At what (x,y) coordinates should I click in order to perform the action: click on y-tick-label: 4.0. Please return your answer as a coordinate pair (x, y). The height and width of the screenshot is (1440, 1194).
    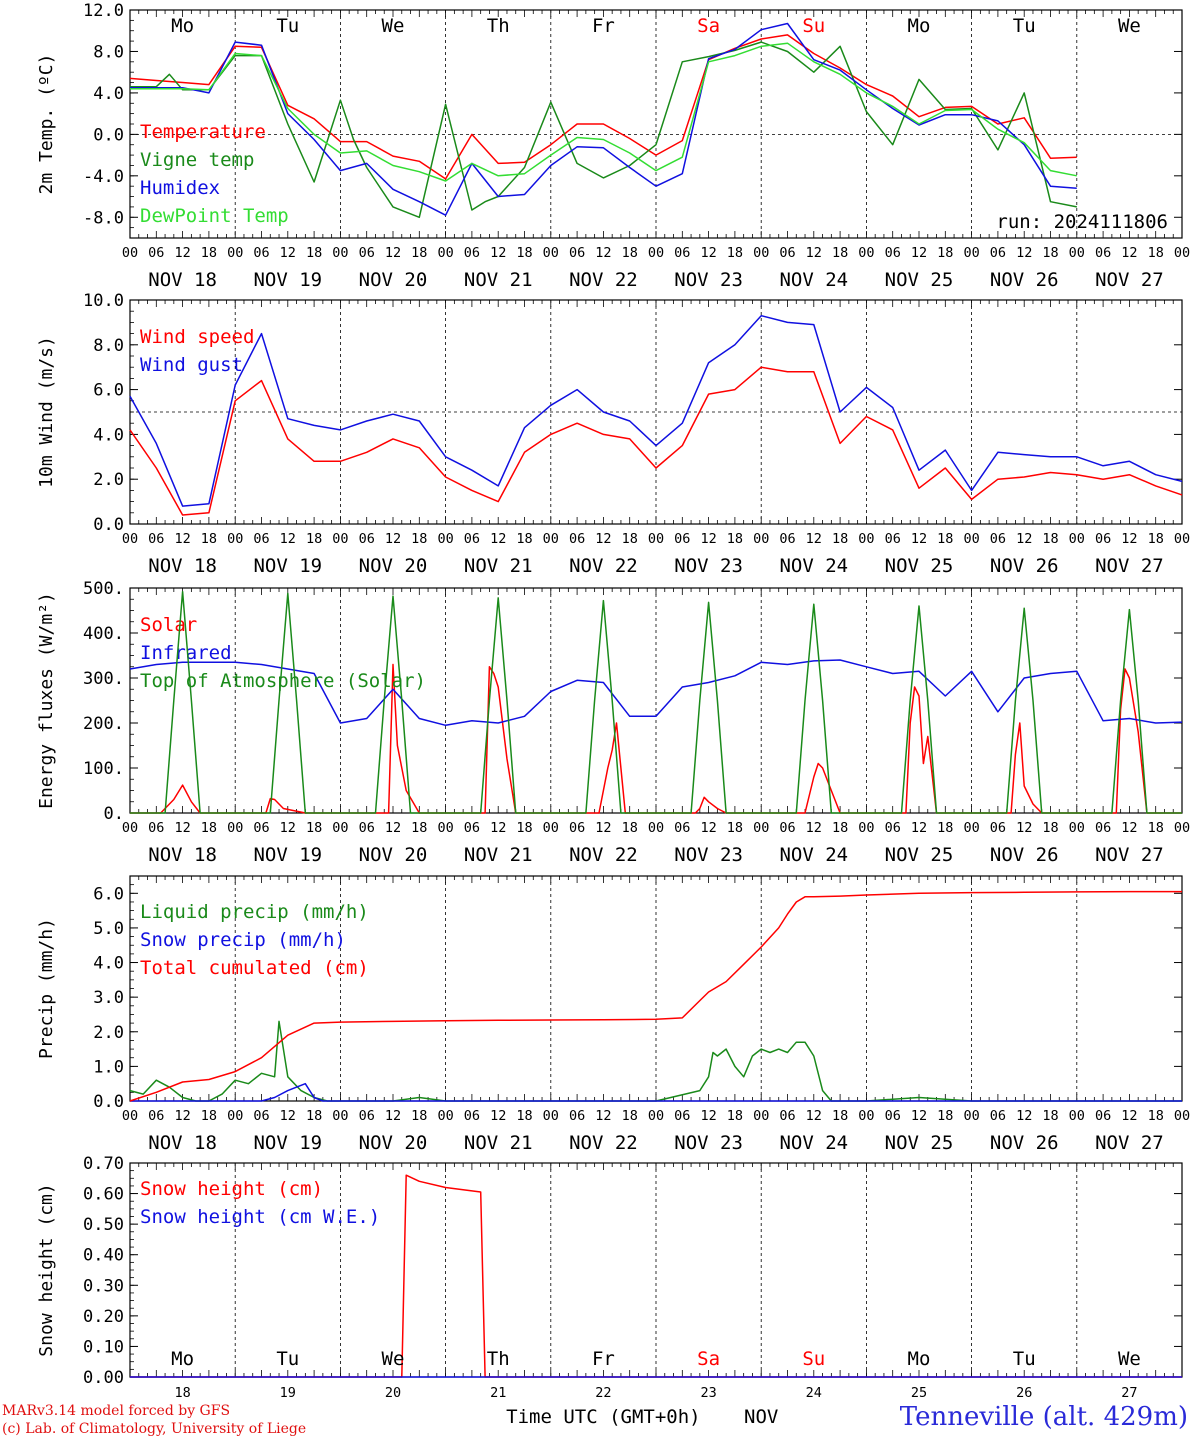
    Looking at the image, I should click on (108, 94).